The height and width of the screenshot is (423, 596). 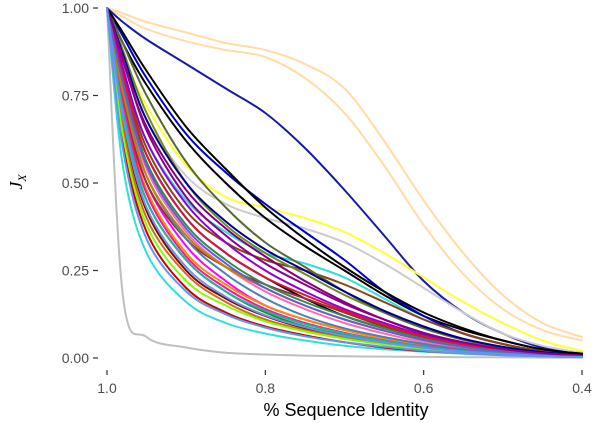 What do you see at coordinates (75, 358) in the screenshot?
I see `y-tick-label-1: 0.00` at bounding box center [75, 358].